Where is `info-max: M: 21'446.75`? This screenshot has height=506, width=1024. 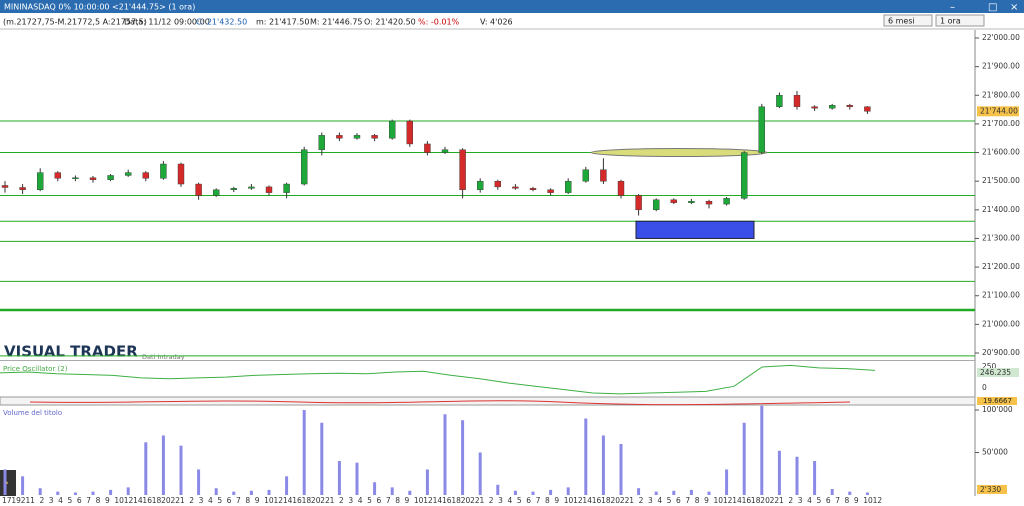 info-max: M: 21'446.75 is located at coordinates (336, 22).